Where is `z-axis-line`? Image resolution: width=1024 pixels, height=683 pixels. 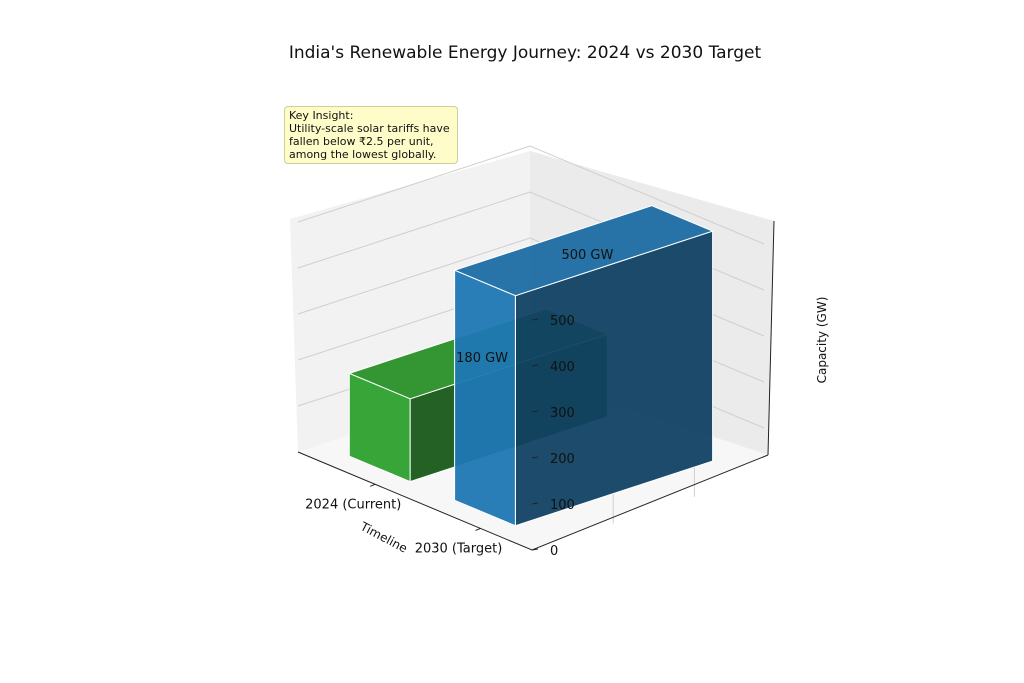 z-axis-line is located at coordinates (771, 338).